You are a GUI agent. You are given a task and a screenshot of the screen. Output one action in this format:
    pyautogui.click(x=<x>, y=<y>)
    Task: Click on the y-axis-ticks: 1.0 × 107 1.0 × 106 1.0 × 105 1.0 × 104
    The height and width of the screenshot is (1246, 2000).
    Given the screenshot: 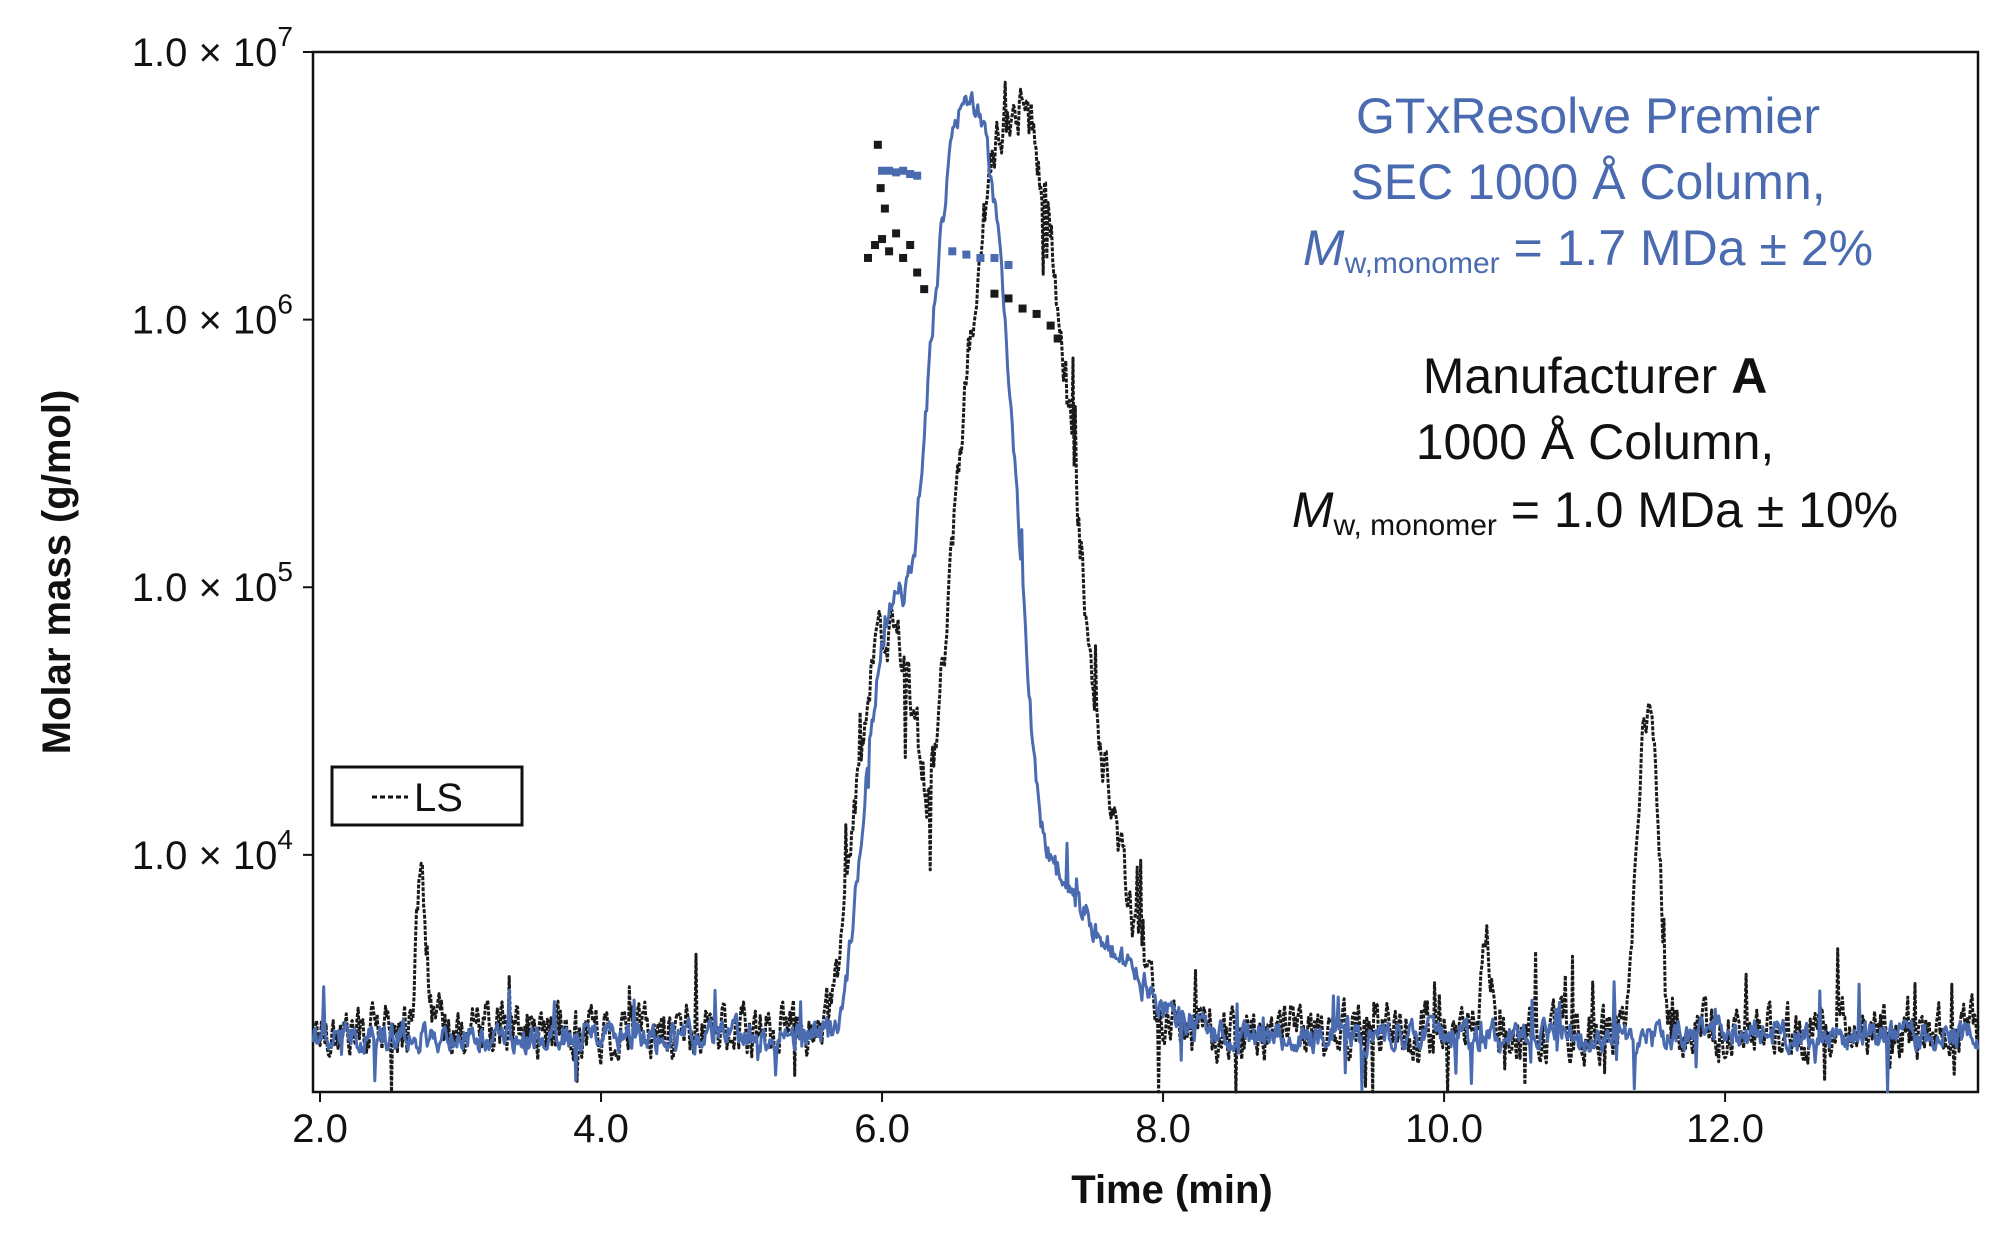 What is the action you would take?
    pyautogui.click(x=222, y=449)
    